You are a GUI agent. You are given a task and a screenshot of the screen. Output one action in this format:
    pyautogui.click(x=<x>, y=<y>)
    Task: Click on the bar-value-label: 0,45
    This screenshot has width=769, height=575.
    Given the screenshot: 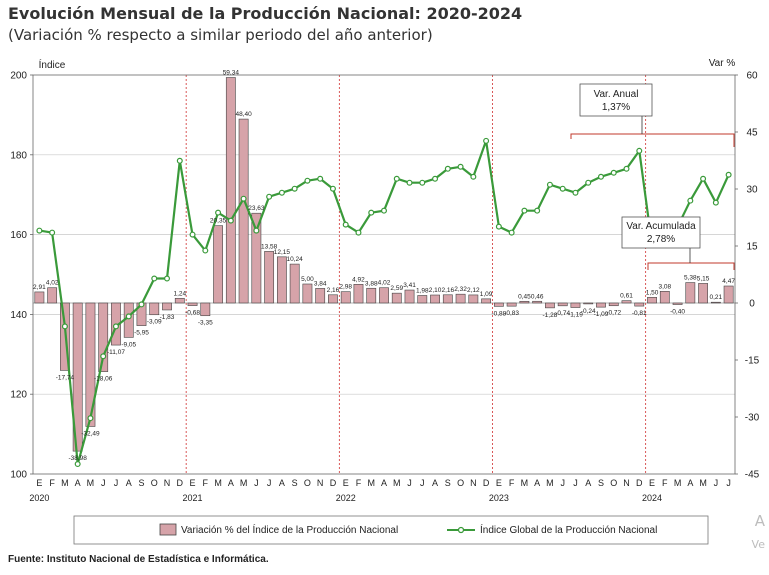 What is the action you would take?
    pyautogui.click(x=524, y=296)
    